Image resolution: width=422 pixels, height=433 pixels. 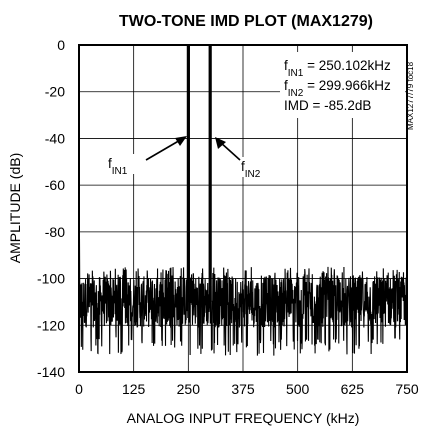 I want to click on y-tick-label-6: -120, so click(x=51, y=325).